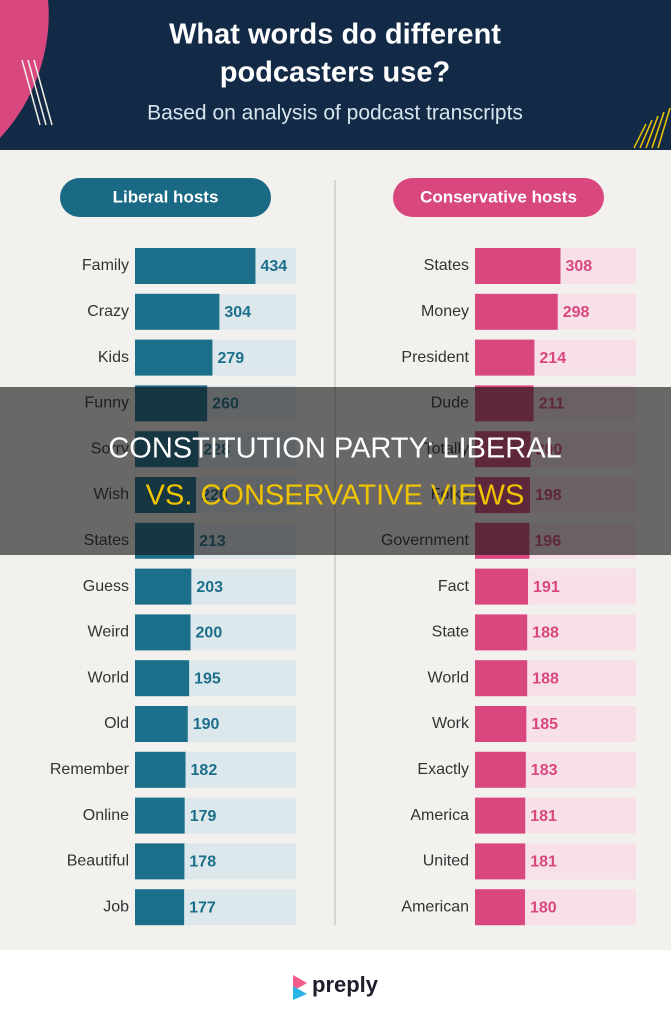 This screenshot has height=1029, width=671. Describe the element at coordinates (451, 723) in the screenshot. I see `category-label: Work` at that location.